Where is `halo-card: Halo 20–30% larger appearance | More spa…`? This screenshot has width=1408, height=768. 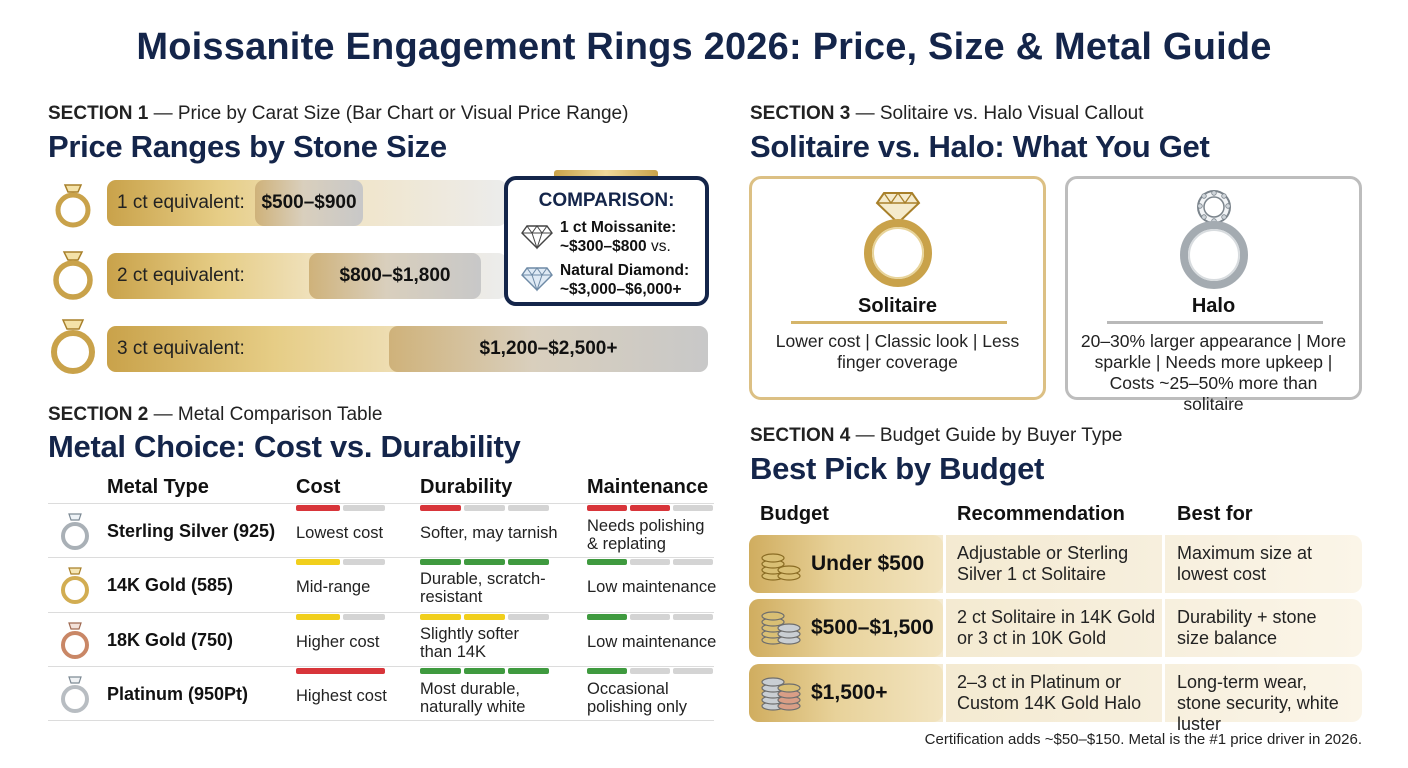 halo-card: Halo 20–30% larger appearance | More spa… is located at coordinates (1213, 295).